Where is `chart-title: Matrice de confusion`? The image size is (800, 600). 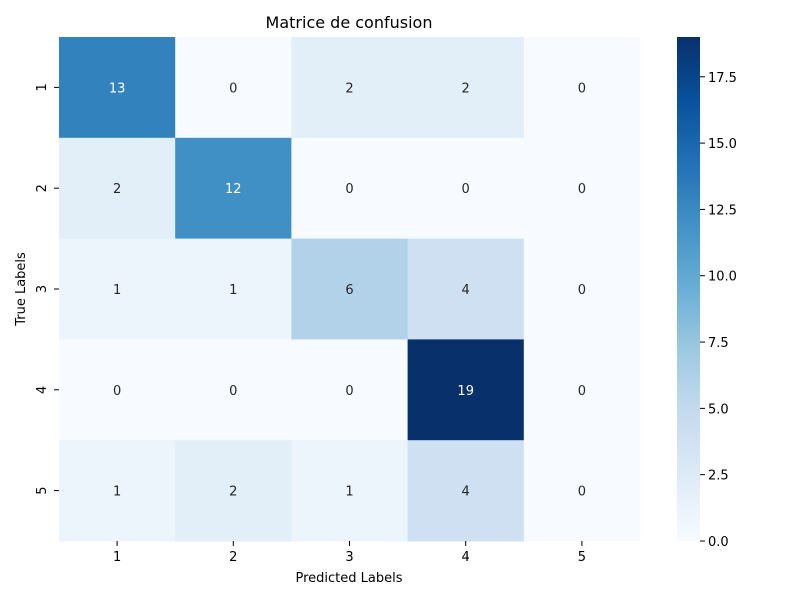
chart-title: Matrice de confusion is located at coordinates (349, 22).